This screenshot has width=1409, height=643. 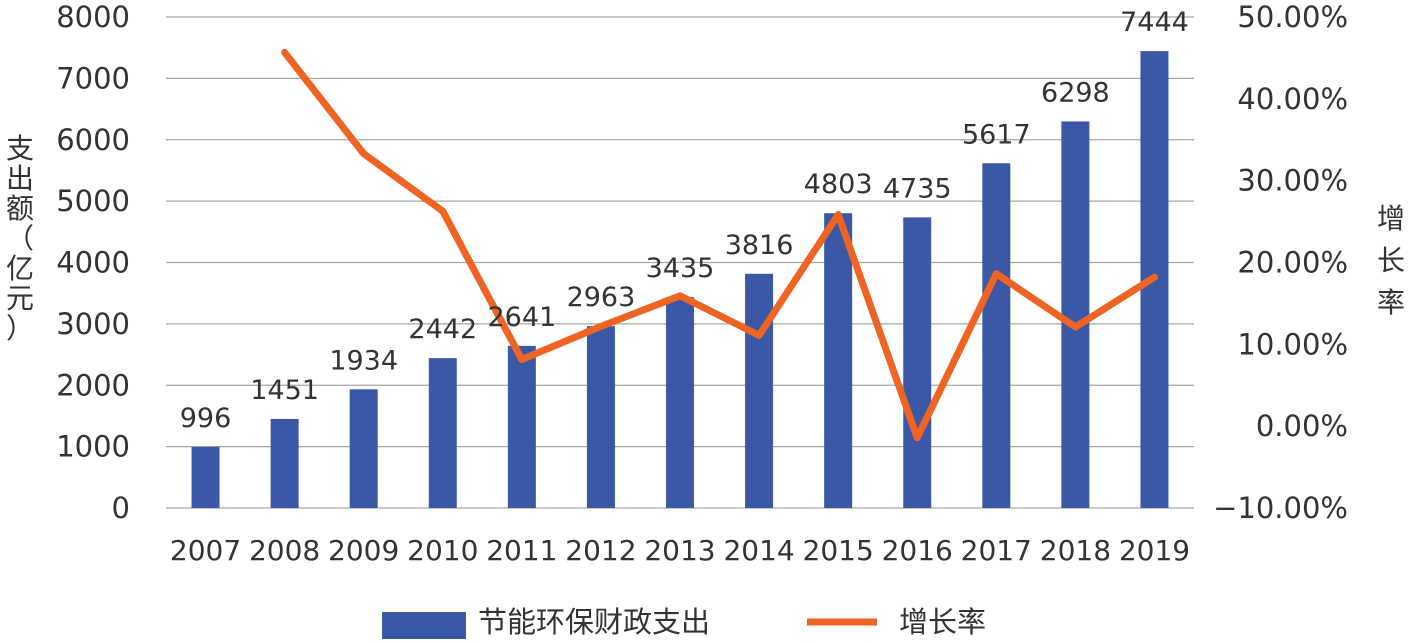 What do you see at coordinates (1154, 22) in the screenshot?
I see `bar-value-label: 7444` at bounding box center [1154, 22].